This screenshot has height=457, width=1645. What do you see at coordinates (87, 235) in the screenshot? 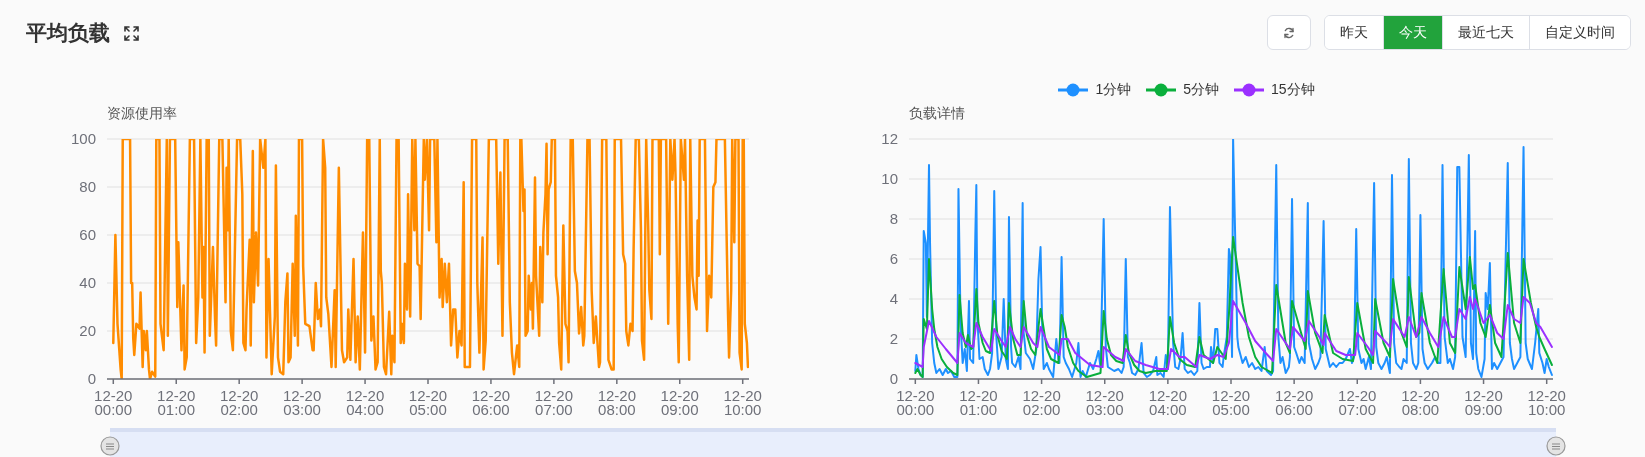
I see `y-tick-label: 60` at bounding box center [87, 235].